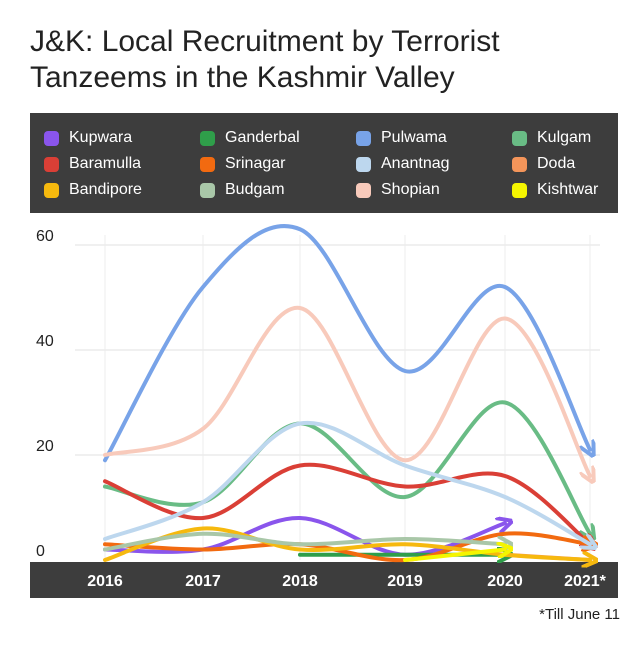 The image size is (640, 660). Describe the element at coordinates (300, 581) in the screenshot. I see `x-tick-label: 2018` at that location.